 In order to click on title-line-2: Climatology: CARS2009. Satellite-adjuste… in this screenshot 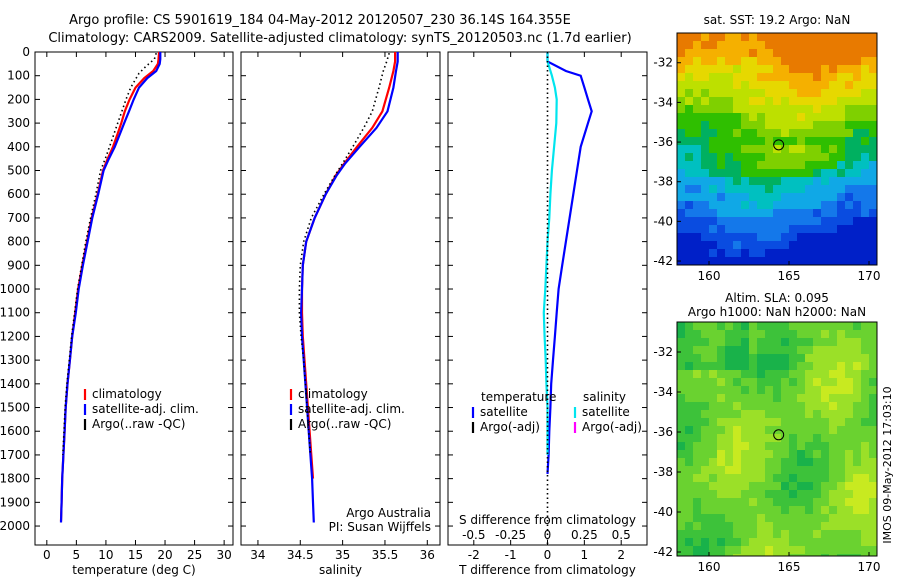, I will do `click(339, 38)`.